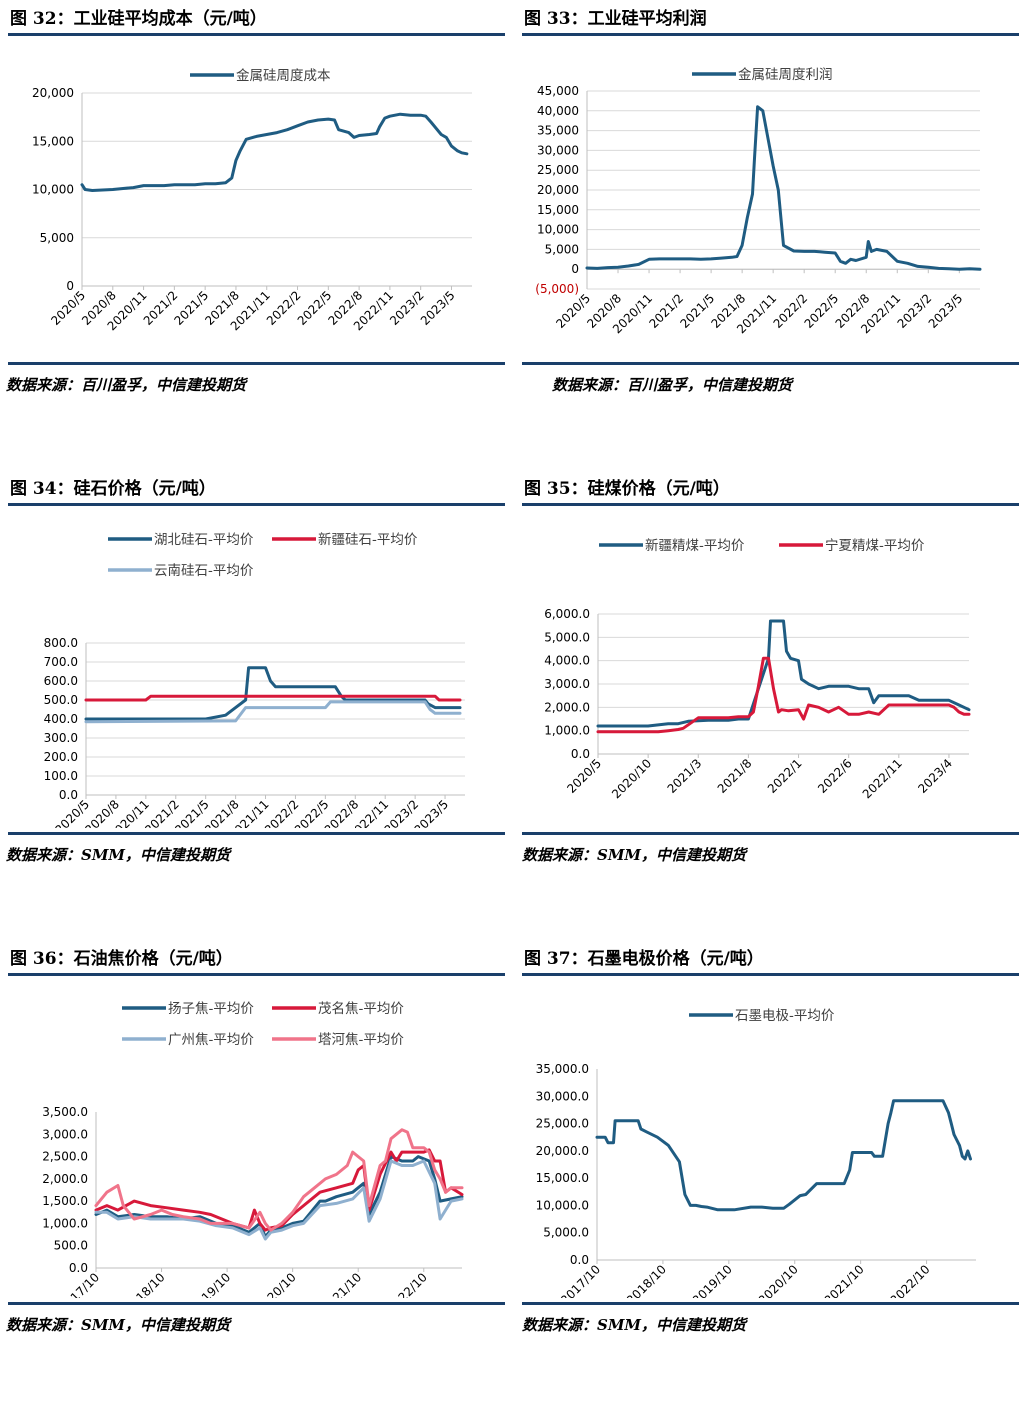 This screenshot has width=1032, height=1410. What do you see at coordinates (567, 637) in the screenshot?
I see `y-tick-label: 5,000.0` at bounding box center [567, 637].